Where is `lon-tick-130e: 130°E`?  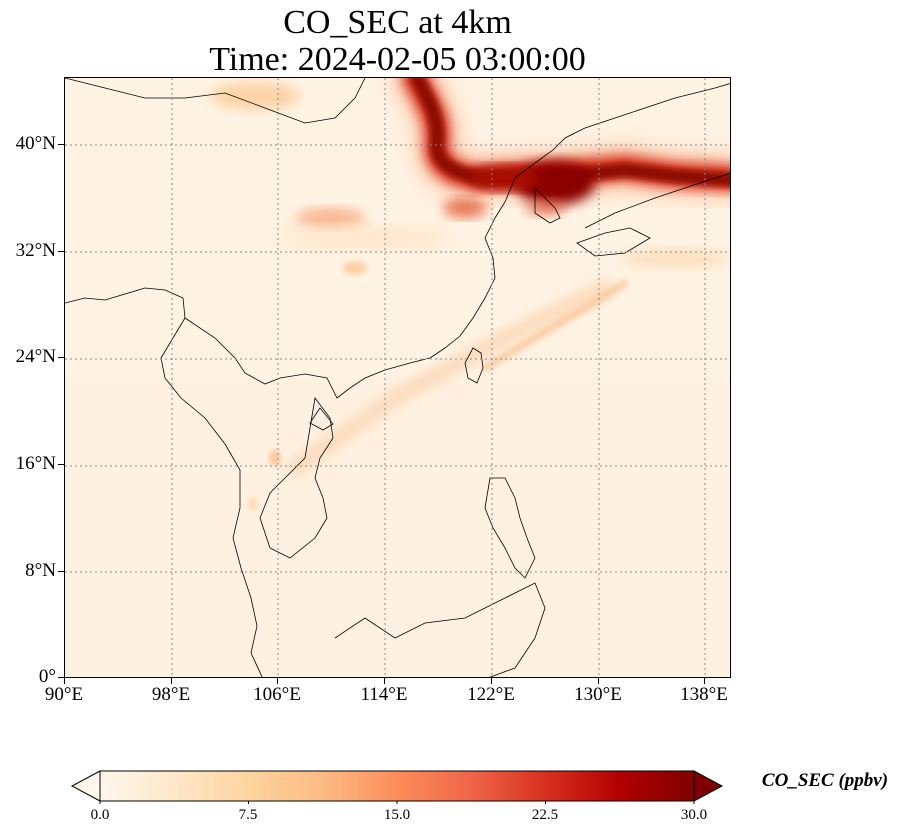 lon-tick-130e: 130°E is located at coordinates (598, 694).